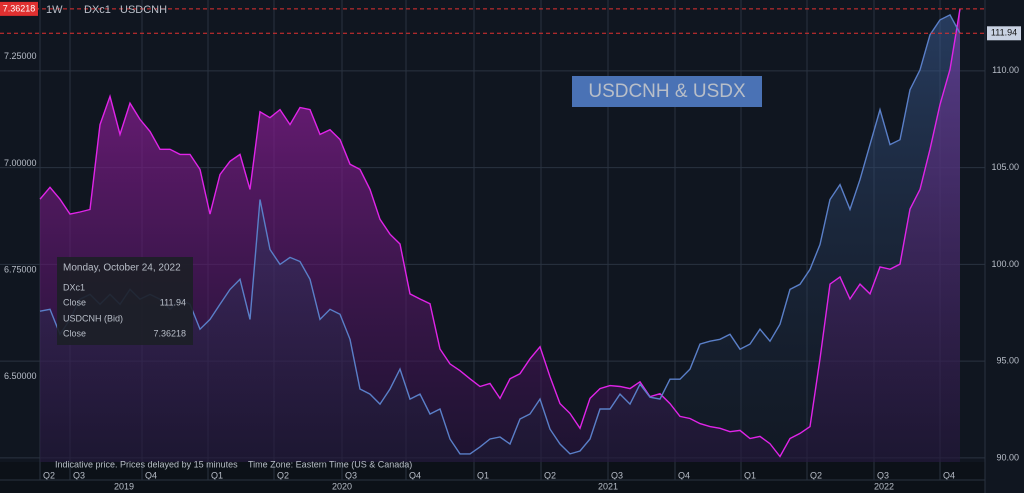 The height and width of the screenshot is (493, 1024). I want to click on y-tick-label: 6.75000, so click(20, 269).